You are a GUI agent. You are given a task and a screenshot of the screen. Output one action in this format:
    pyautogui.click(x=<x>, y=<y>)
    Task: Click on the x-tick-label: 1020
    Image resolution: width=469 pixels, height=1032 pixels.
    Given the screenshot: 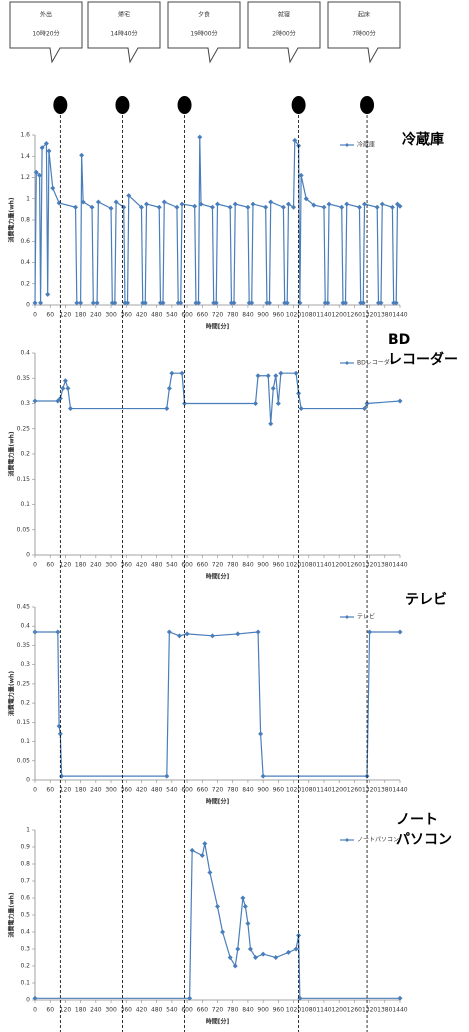 What is the action you would take?
    pyautogui.click(x=293, y=790)
    